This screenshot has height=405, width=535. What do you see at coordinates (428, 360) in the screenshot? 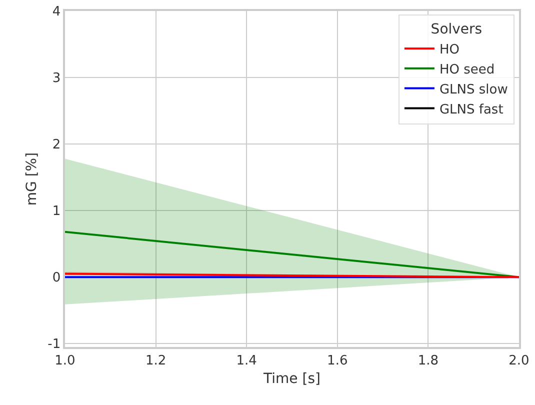
I see `x-tick-label: 1.8` at bounding box center [428, 360].